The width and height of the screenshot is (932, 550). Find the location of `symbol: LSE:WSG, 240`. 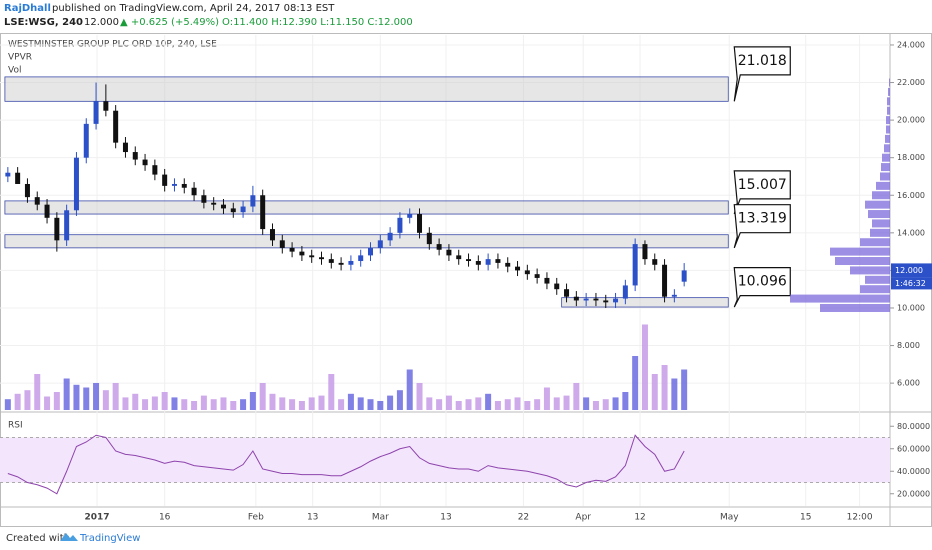

symbol: LSE:WSG, 240 is located at coordinates (43, 22).